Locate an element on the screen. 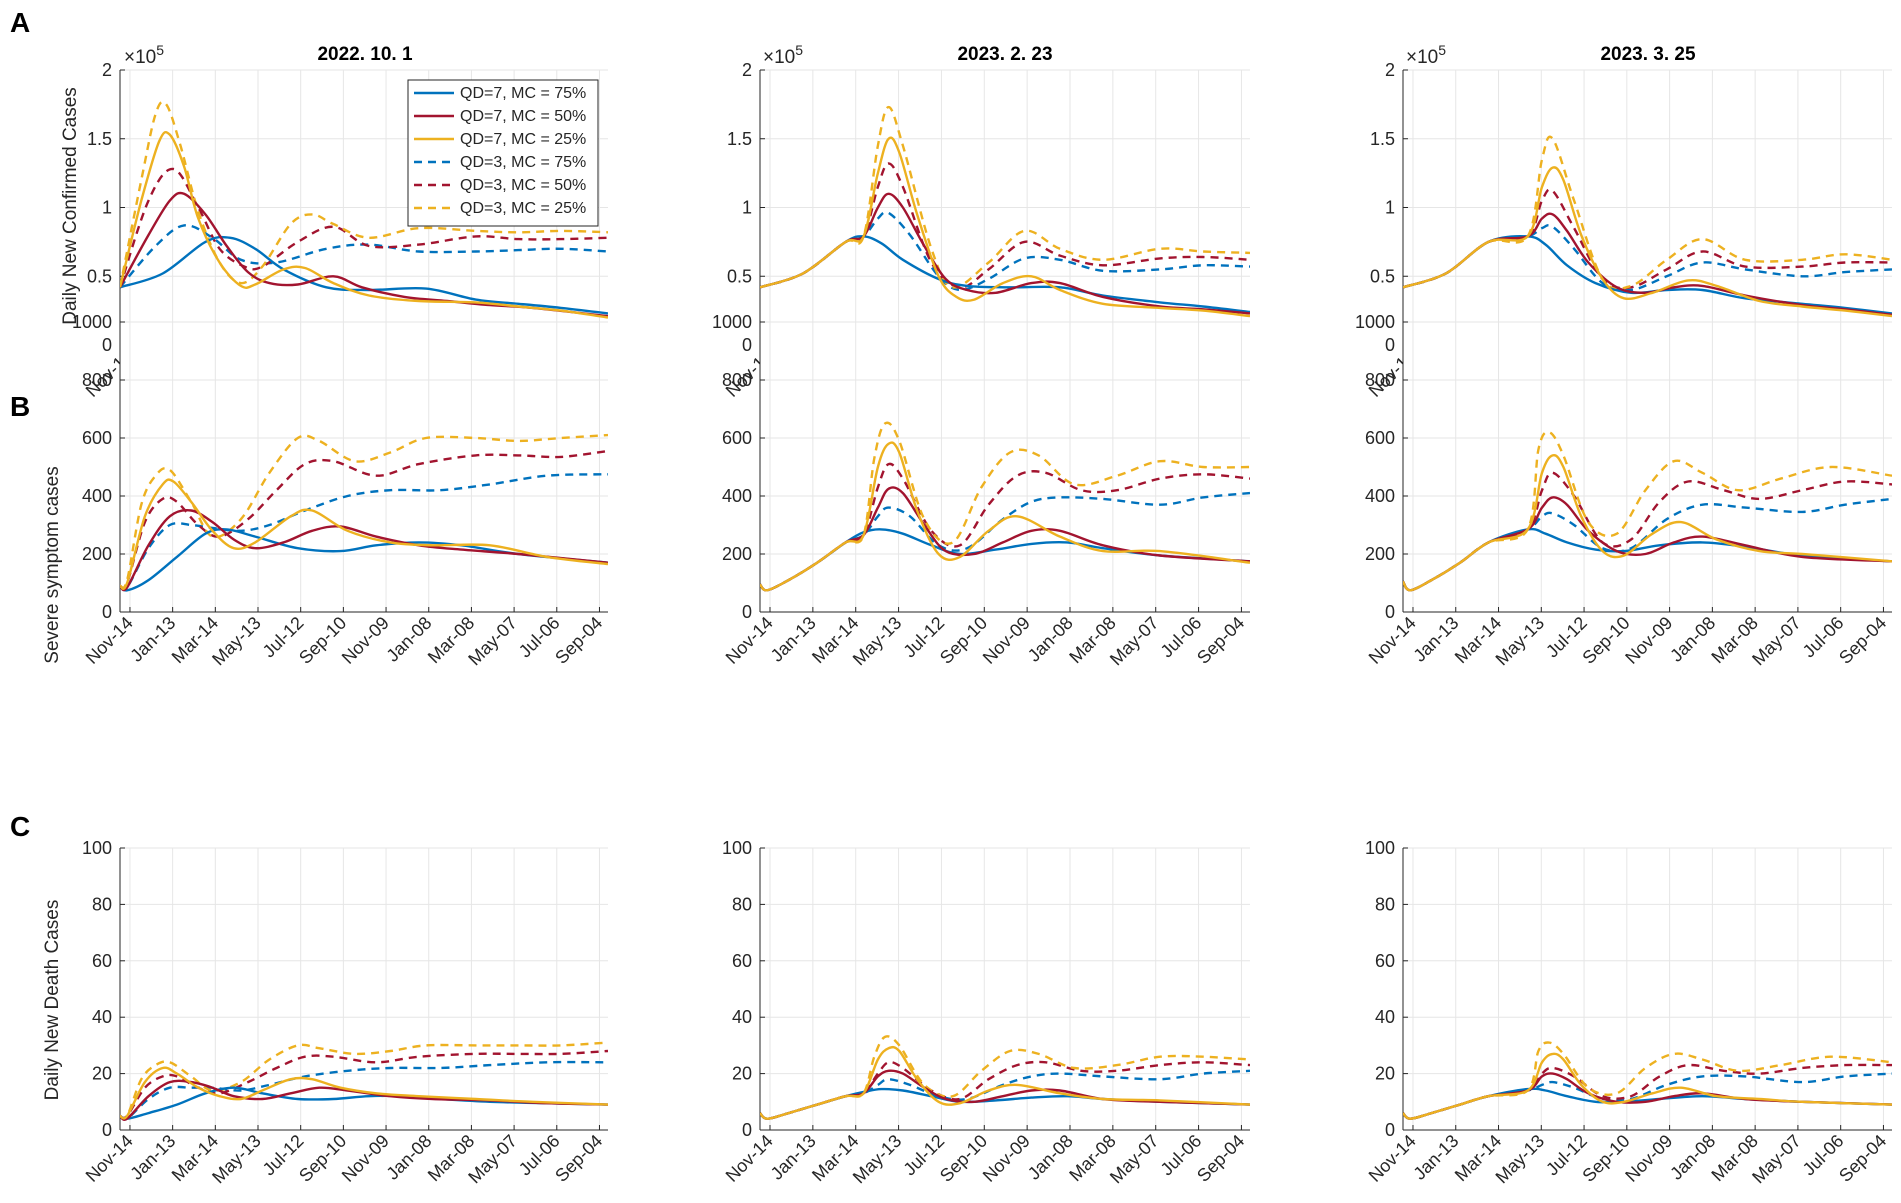 This screenshot has width=1901, height=1203. panel-label-b: B is located at coordinates (20, 406).